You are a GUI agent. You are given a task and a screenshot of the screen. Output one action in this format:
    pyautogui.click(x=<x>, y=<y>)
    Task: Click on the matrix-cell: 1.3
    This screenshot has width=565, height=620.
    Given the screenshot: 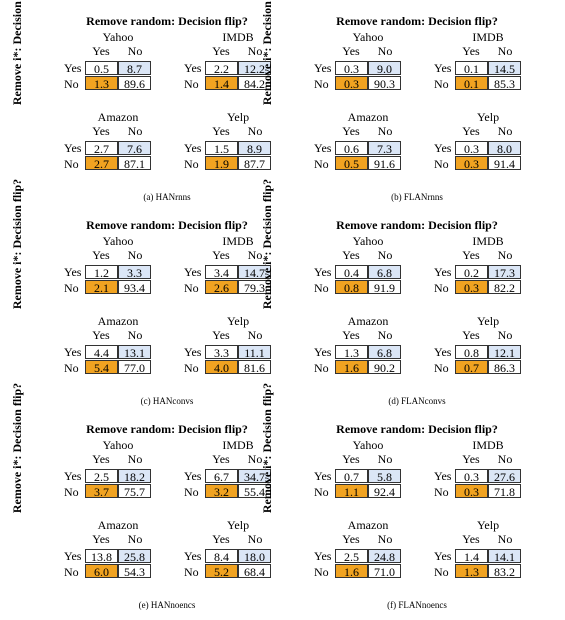 What is the action you would take?
    pyautogui.click(x=101, y=83)
    